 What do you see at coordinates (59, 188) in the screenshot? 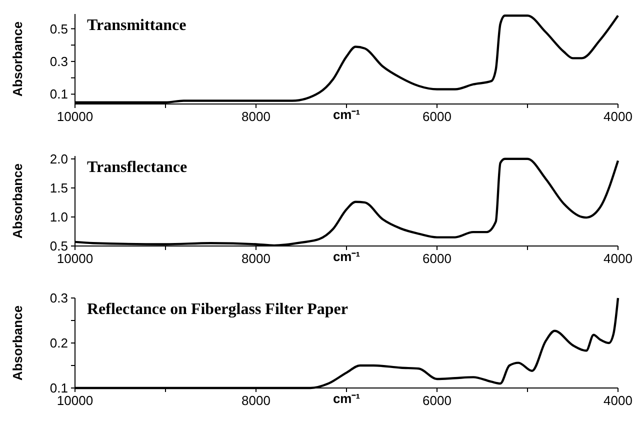
I see `y-tick-label: 1.5` at bounding box center [59, 188].